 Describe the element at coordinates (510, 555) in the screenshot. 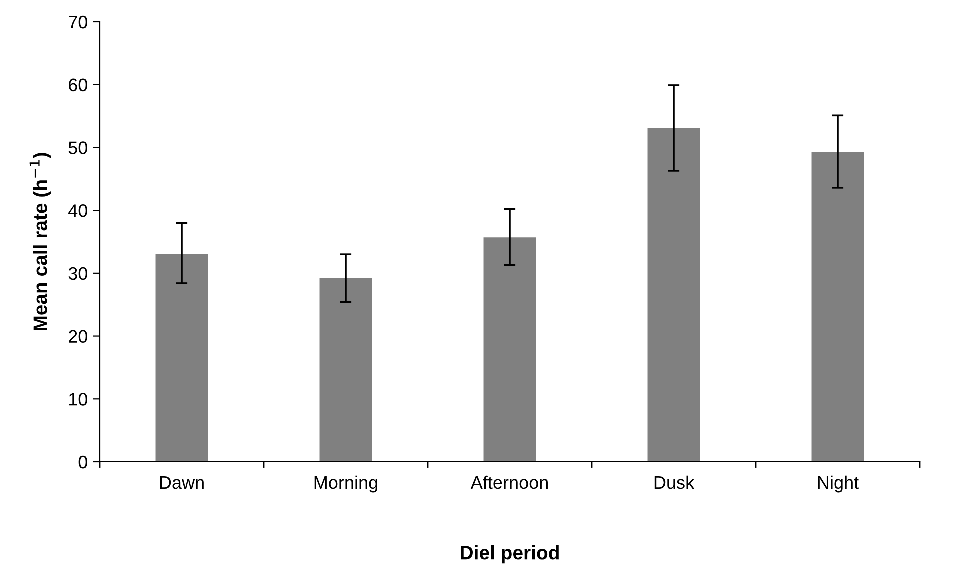

I see `x-axis-title: Diel period` at that location.